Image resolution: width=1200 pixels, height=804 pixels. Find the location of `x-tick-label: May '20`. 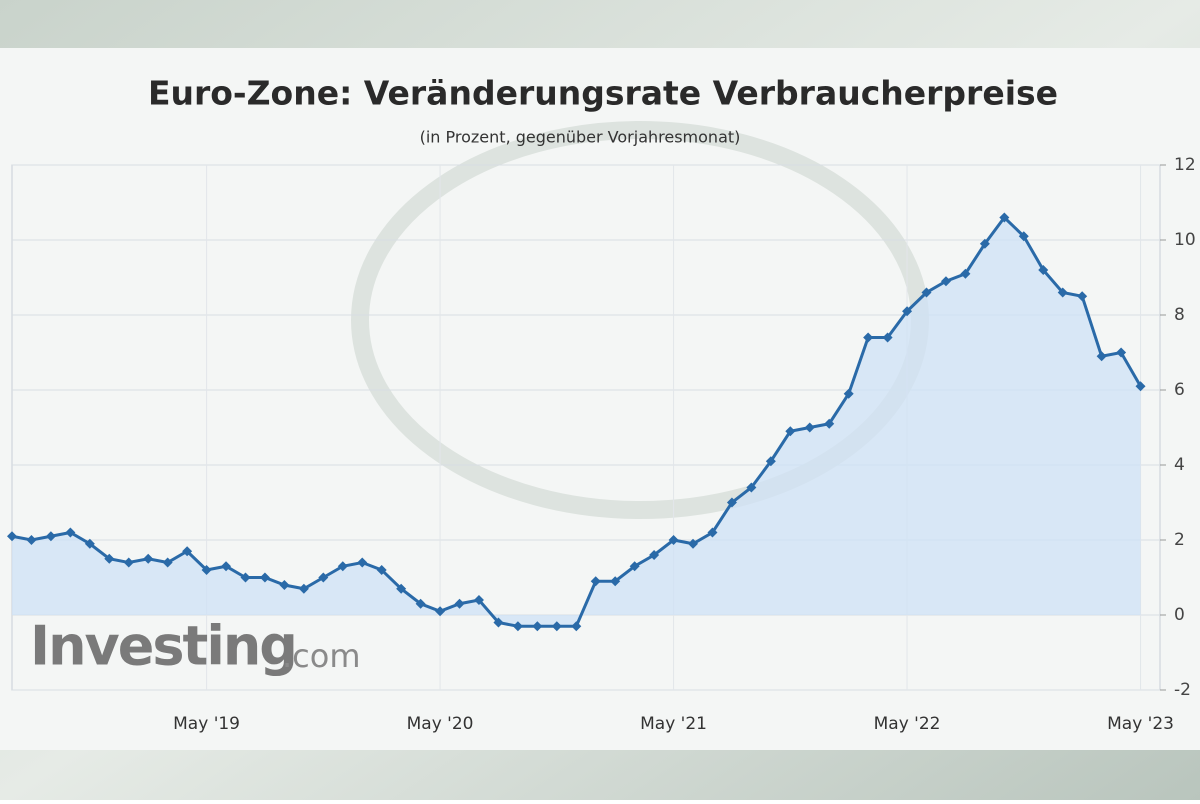

x-tick-label: May '20 is located at coordinates (440, 724).